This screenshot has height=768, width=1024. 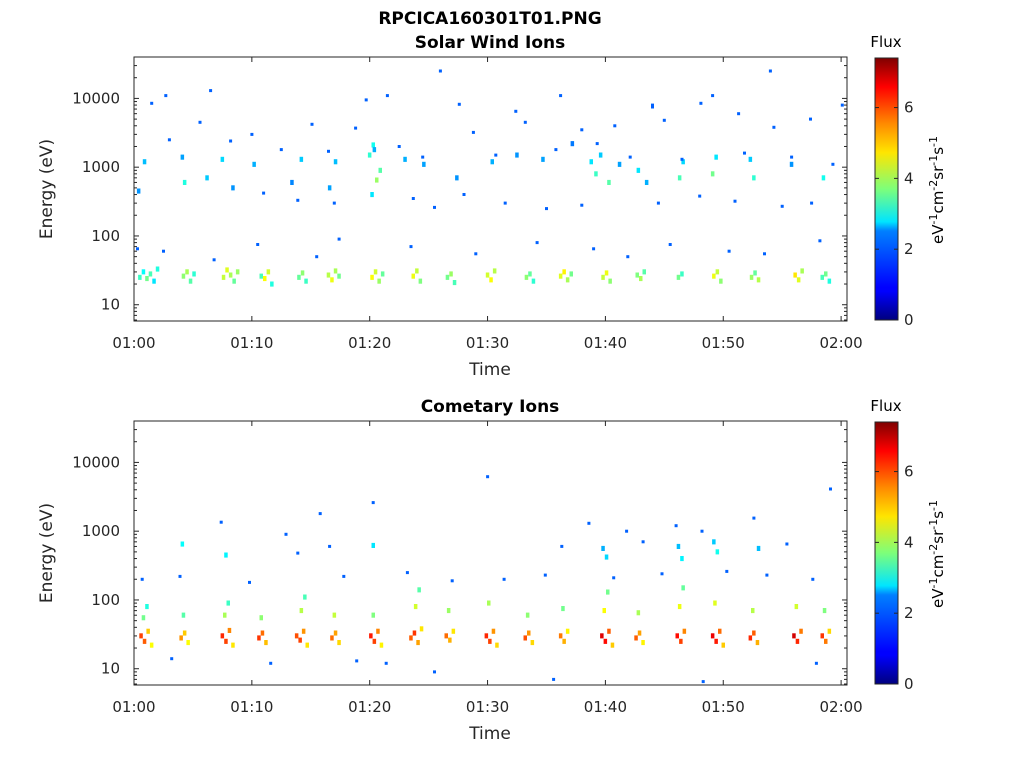 What do you see at coordinates (105, 236) in the screenshot?
I see `y-tick-label: 100` at bounding box center [105, 236].